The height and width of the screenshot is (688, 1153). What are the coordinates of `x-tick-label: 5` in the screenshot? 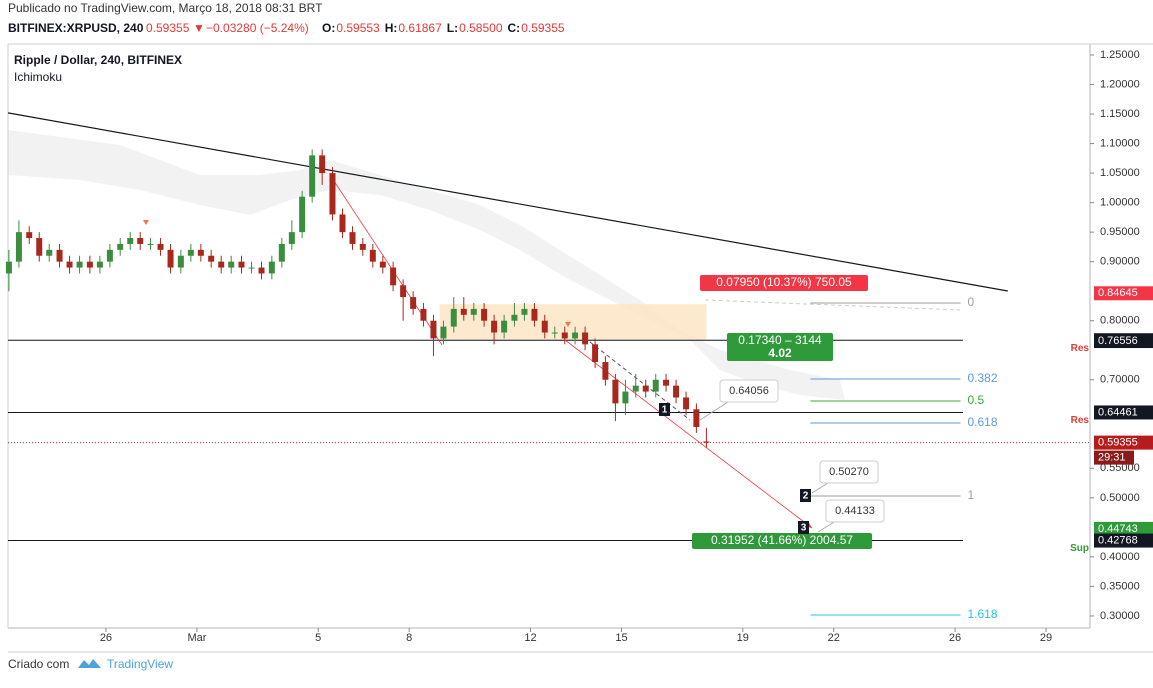 It's located at (318, 638).